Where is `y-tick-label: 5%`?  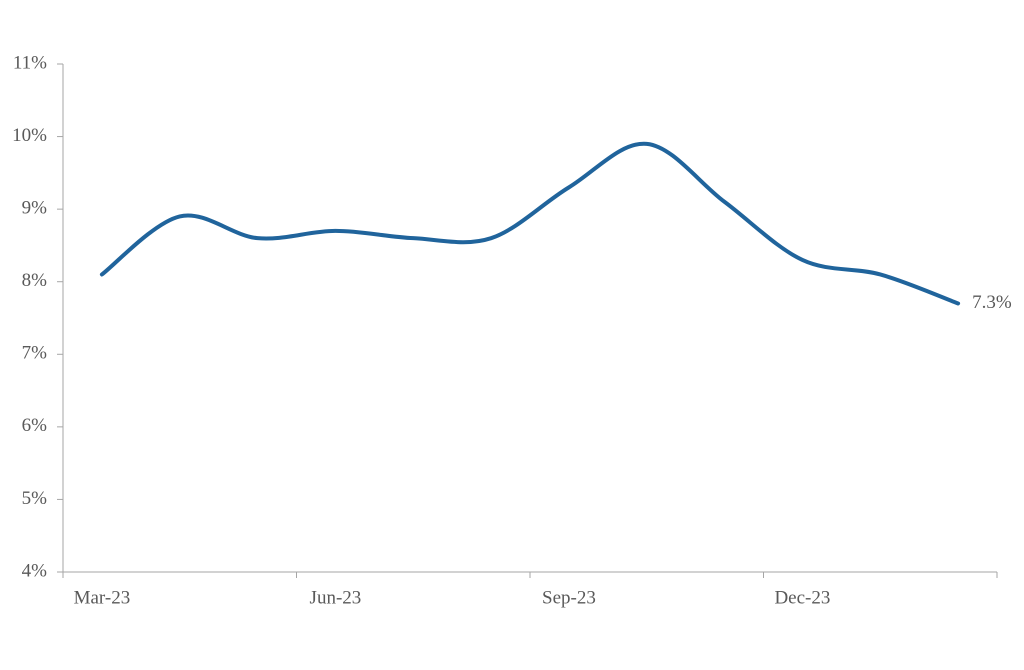 y-tick-label: 5% is located at coordinates (35, 498).